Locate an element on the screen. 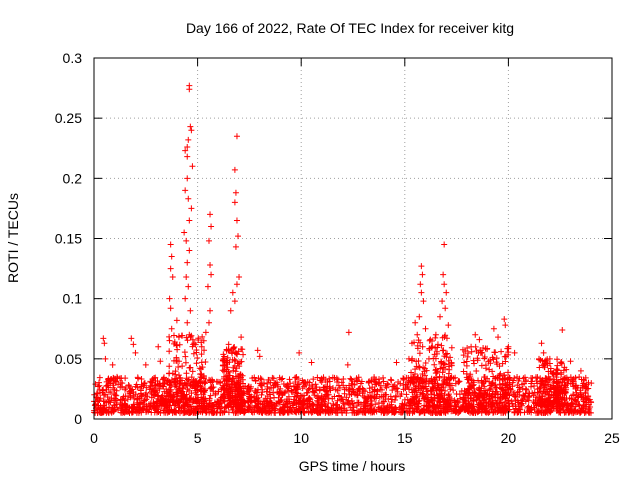 This screenshot has height=480, width=640. y-axis-title: ROTI / TECUs is located at coordinates (13, 238).